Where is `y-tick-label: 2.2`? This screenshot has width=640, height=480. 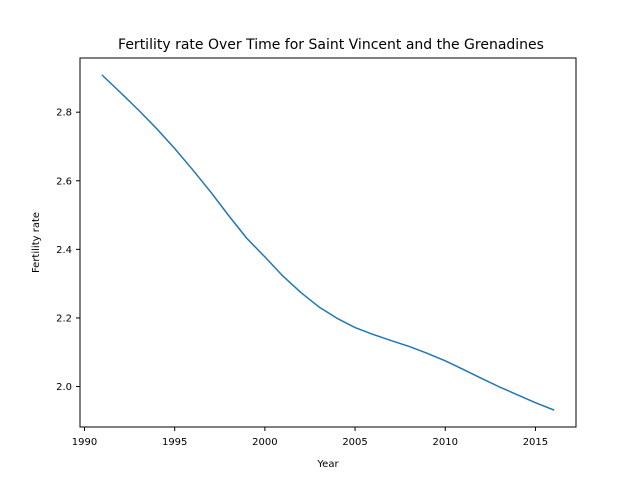 y-tick-label: 2.2 is located at coordinates (64, 318).